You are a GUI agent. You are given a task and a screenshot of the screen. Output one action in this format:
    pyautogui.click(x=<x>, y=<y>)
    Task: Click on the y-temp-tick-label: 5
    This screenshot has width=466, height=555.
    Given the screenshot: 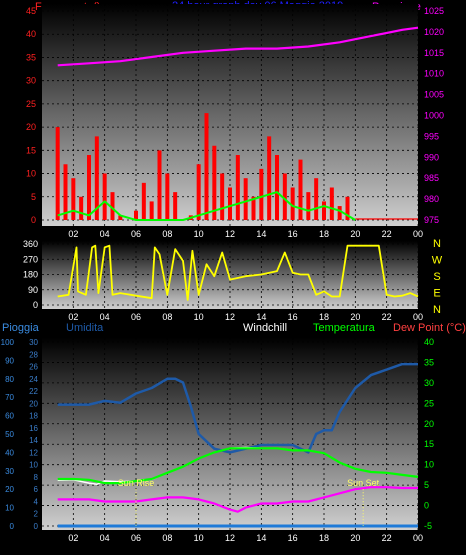 What is the action you would take?
    pyautogui.click(x=426, y=485)
    